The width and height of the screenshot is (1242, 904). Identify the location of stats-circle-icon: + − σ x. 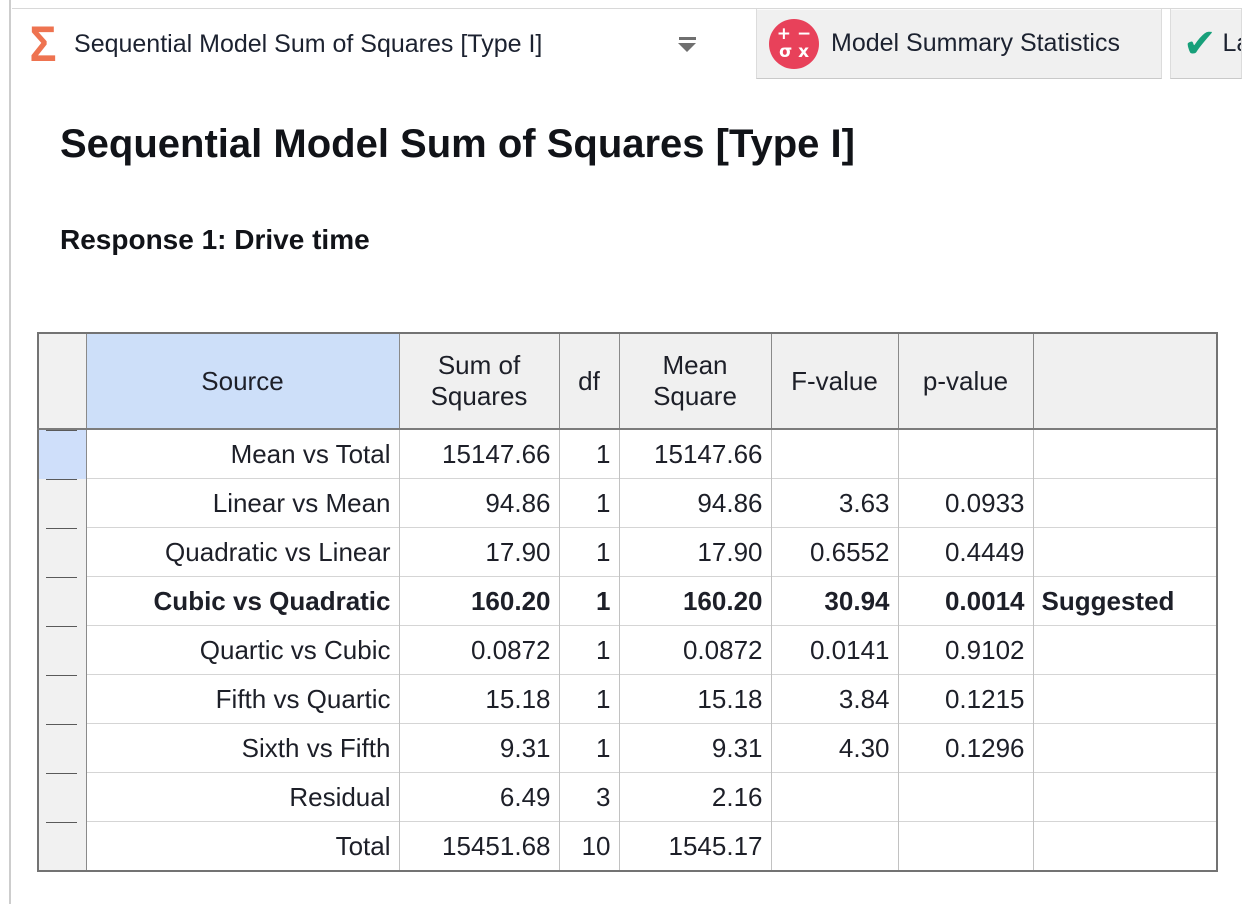
(794, 43).